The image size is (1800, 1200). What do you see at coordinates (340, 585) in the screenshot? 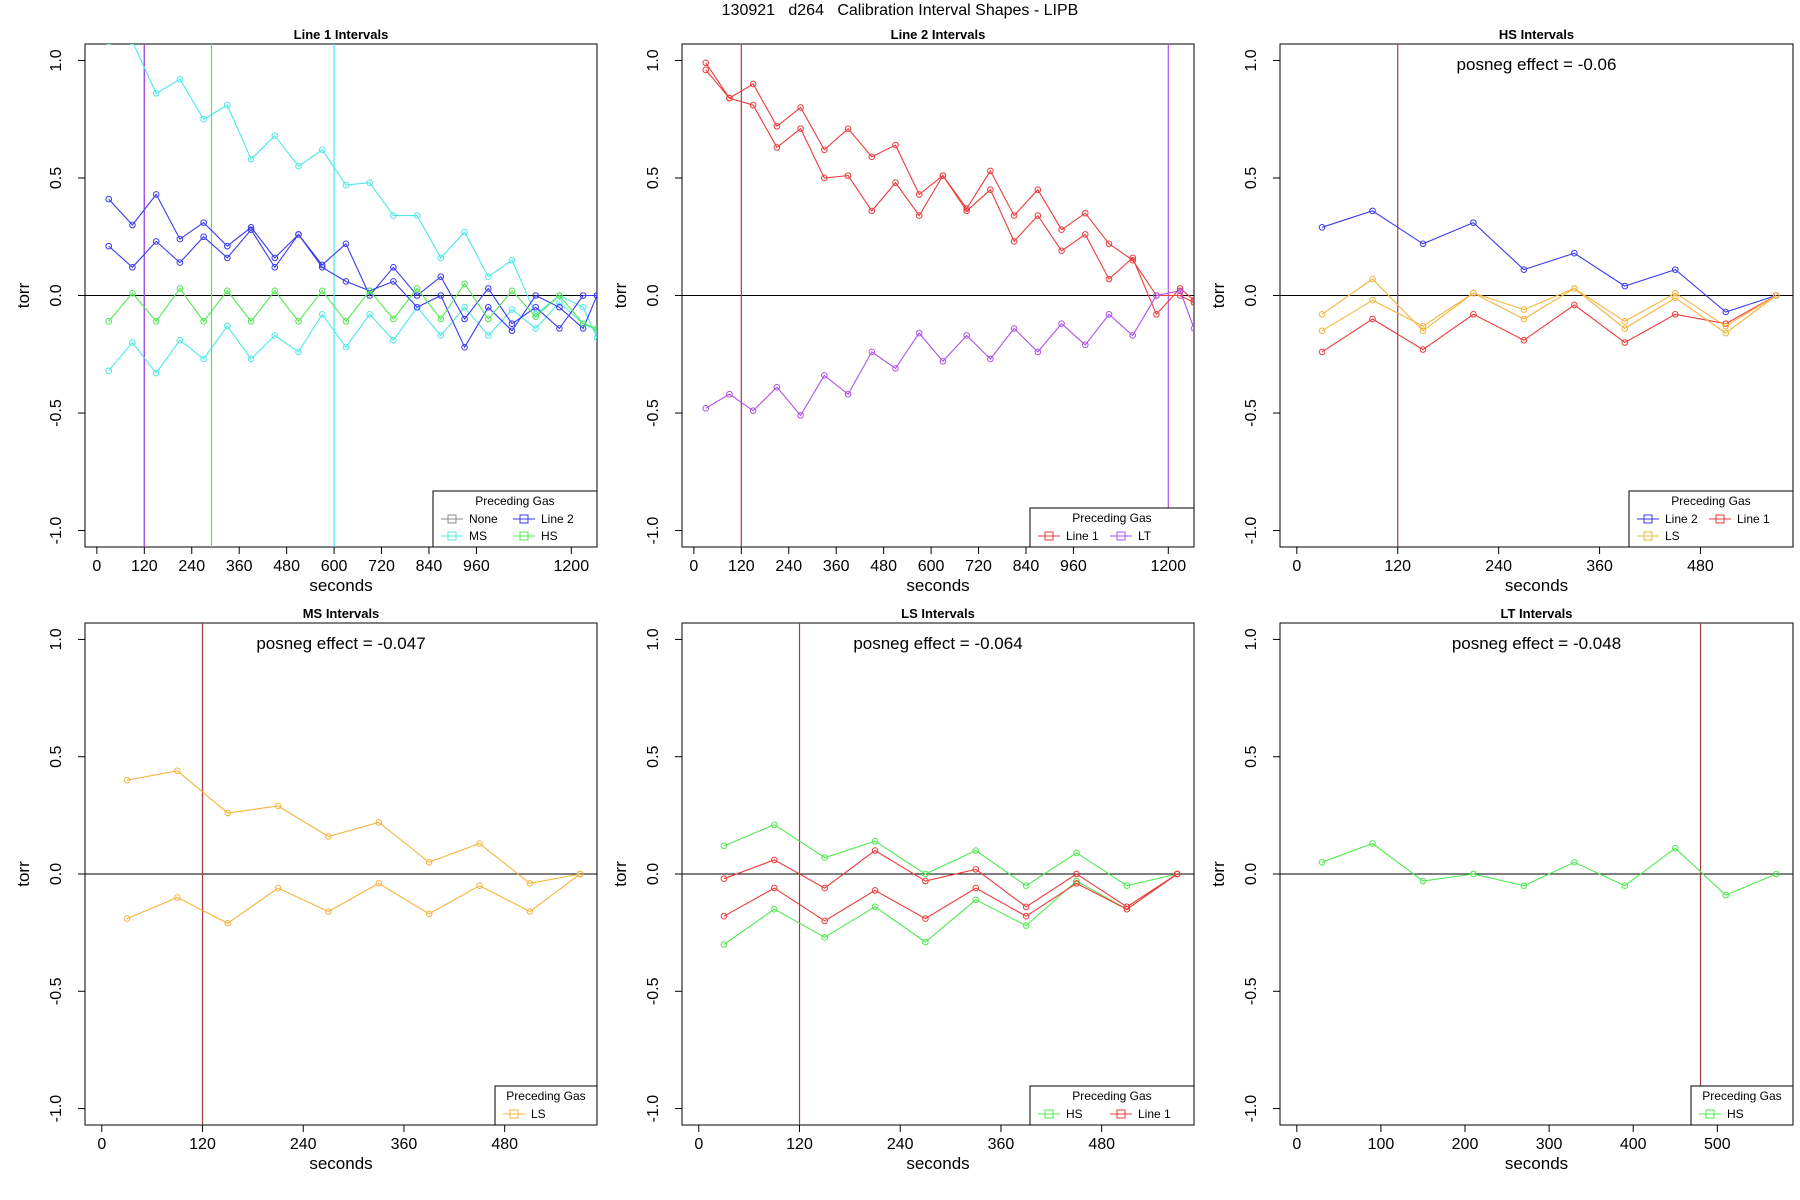
I see `x-axis-label: seconds` at bounding box center [340, 585].